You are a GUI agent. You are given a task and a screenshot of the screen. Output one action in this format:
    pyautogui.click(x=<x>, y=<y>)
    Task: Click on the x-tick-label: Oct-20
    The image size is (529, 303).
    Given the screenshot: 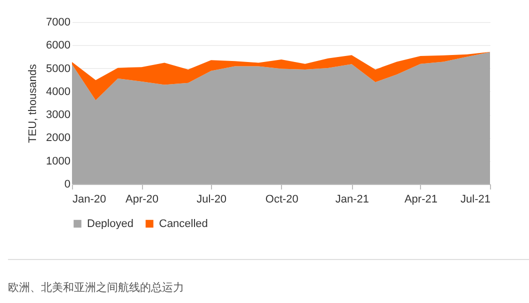 What is the action you would take?
    pyautogui.click(x=281, y=200)
    